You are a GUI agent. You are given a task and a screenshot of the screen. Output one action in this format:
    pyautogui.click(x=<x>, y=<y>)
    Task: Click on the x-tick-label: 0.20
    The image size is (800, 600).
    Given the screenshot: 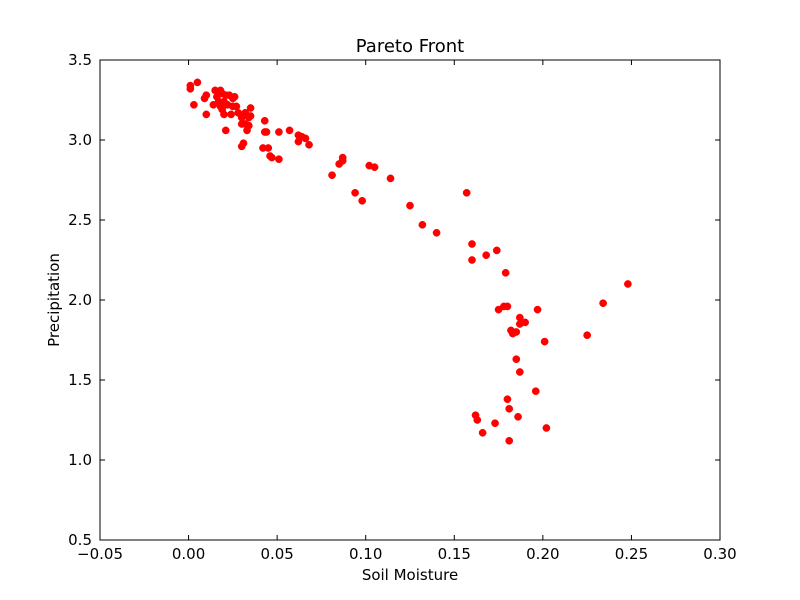 What is the action you would take?
    pyautogui.click(x=542, y=554)
    